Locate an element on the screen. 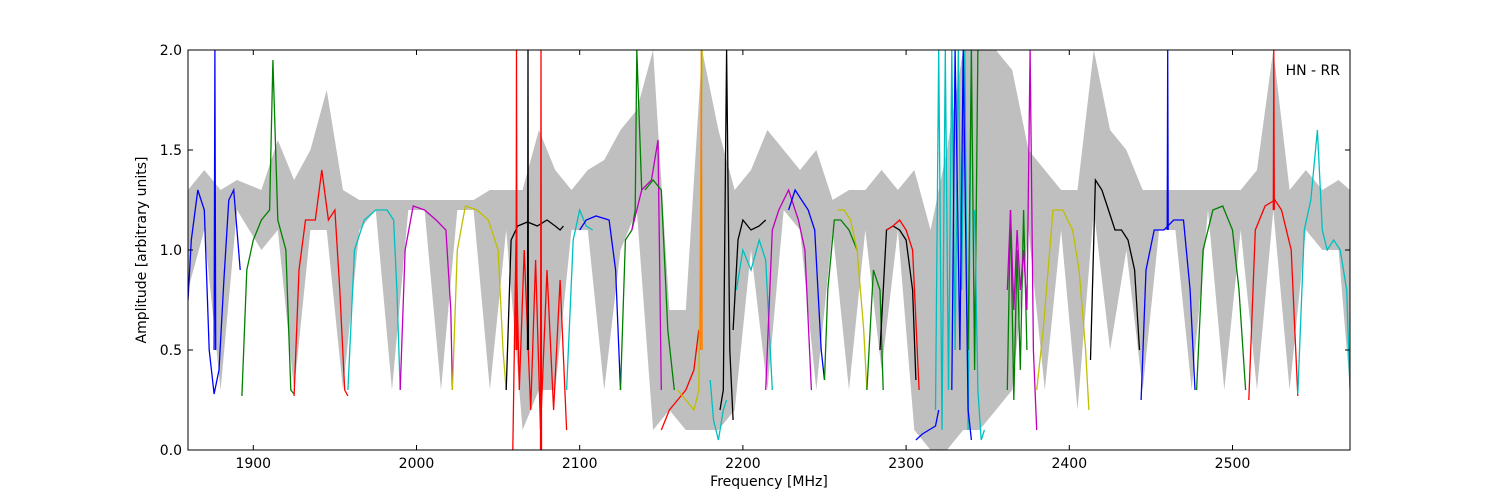 The width and height of the screenshot is (1500, 500). y-axis-label: Amplitude [arbitrary units] is located at coordinates (142, 250).